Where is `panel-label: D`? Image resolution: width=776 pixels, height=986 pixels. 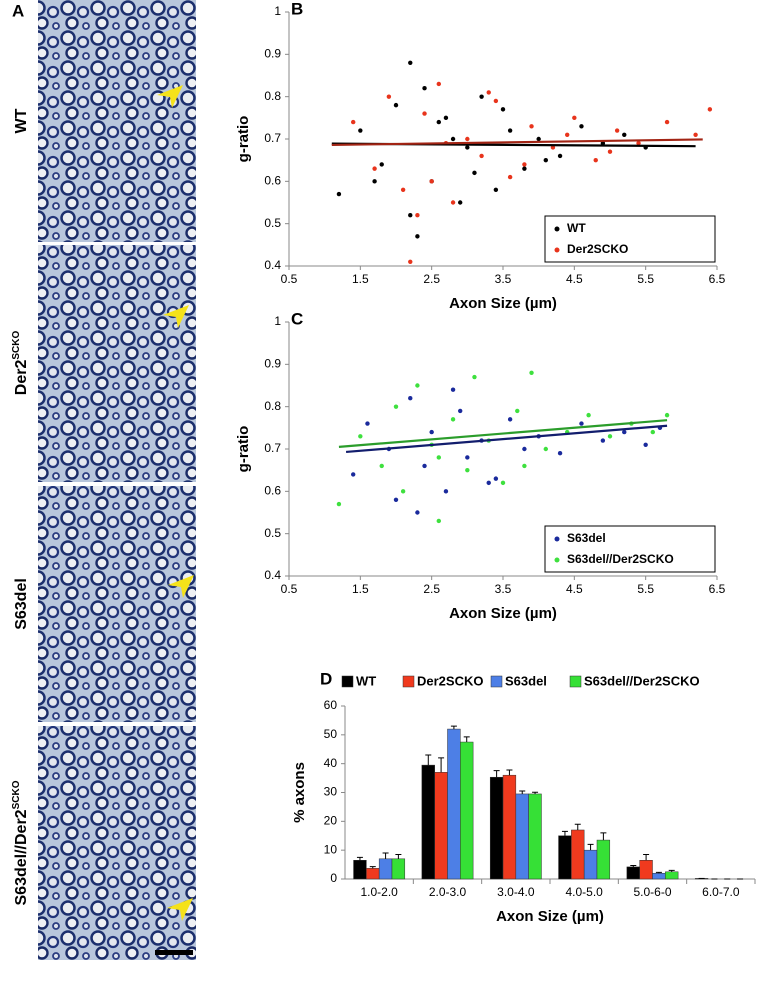 panel-label: D is located at coordinates (326, 678).